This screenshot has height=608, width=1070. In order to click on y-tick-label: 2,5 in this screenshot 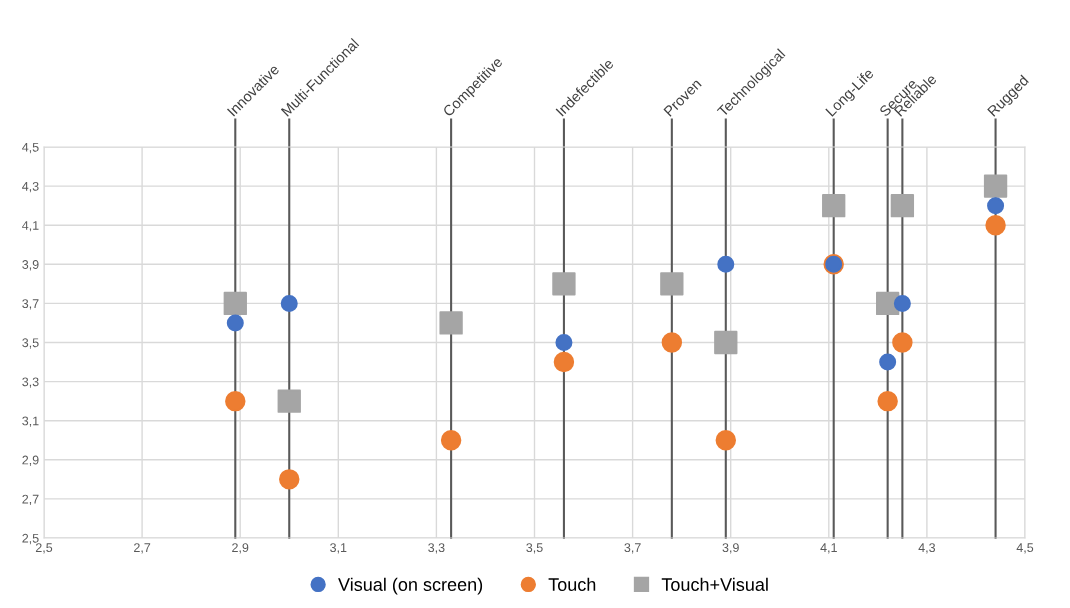, I will do `click(30, 539)`.